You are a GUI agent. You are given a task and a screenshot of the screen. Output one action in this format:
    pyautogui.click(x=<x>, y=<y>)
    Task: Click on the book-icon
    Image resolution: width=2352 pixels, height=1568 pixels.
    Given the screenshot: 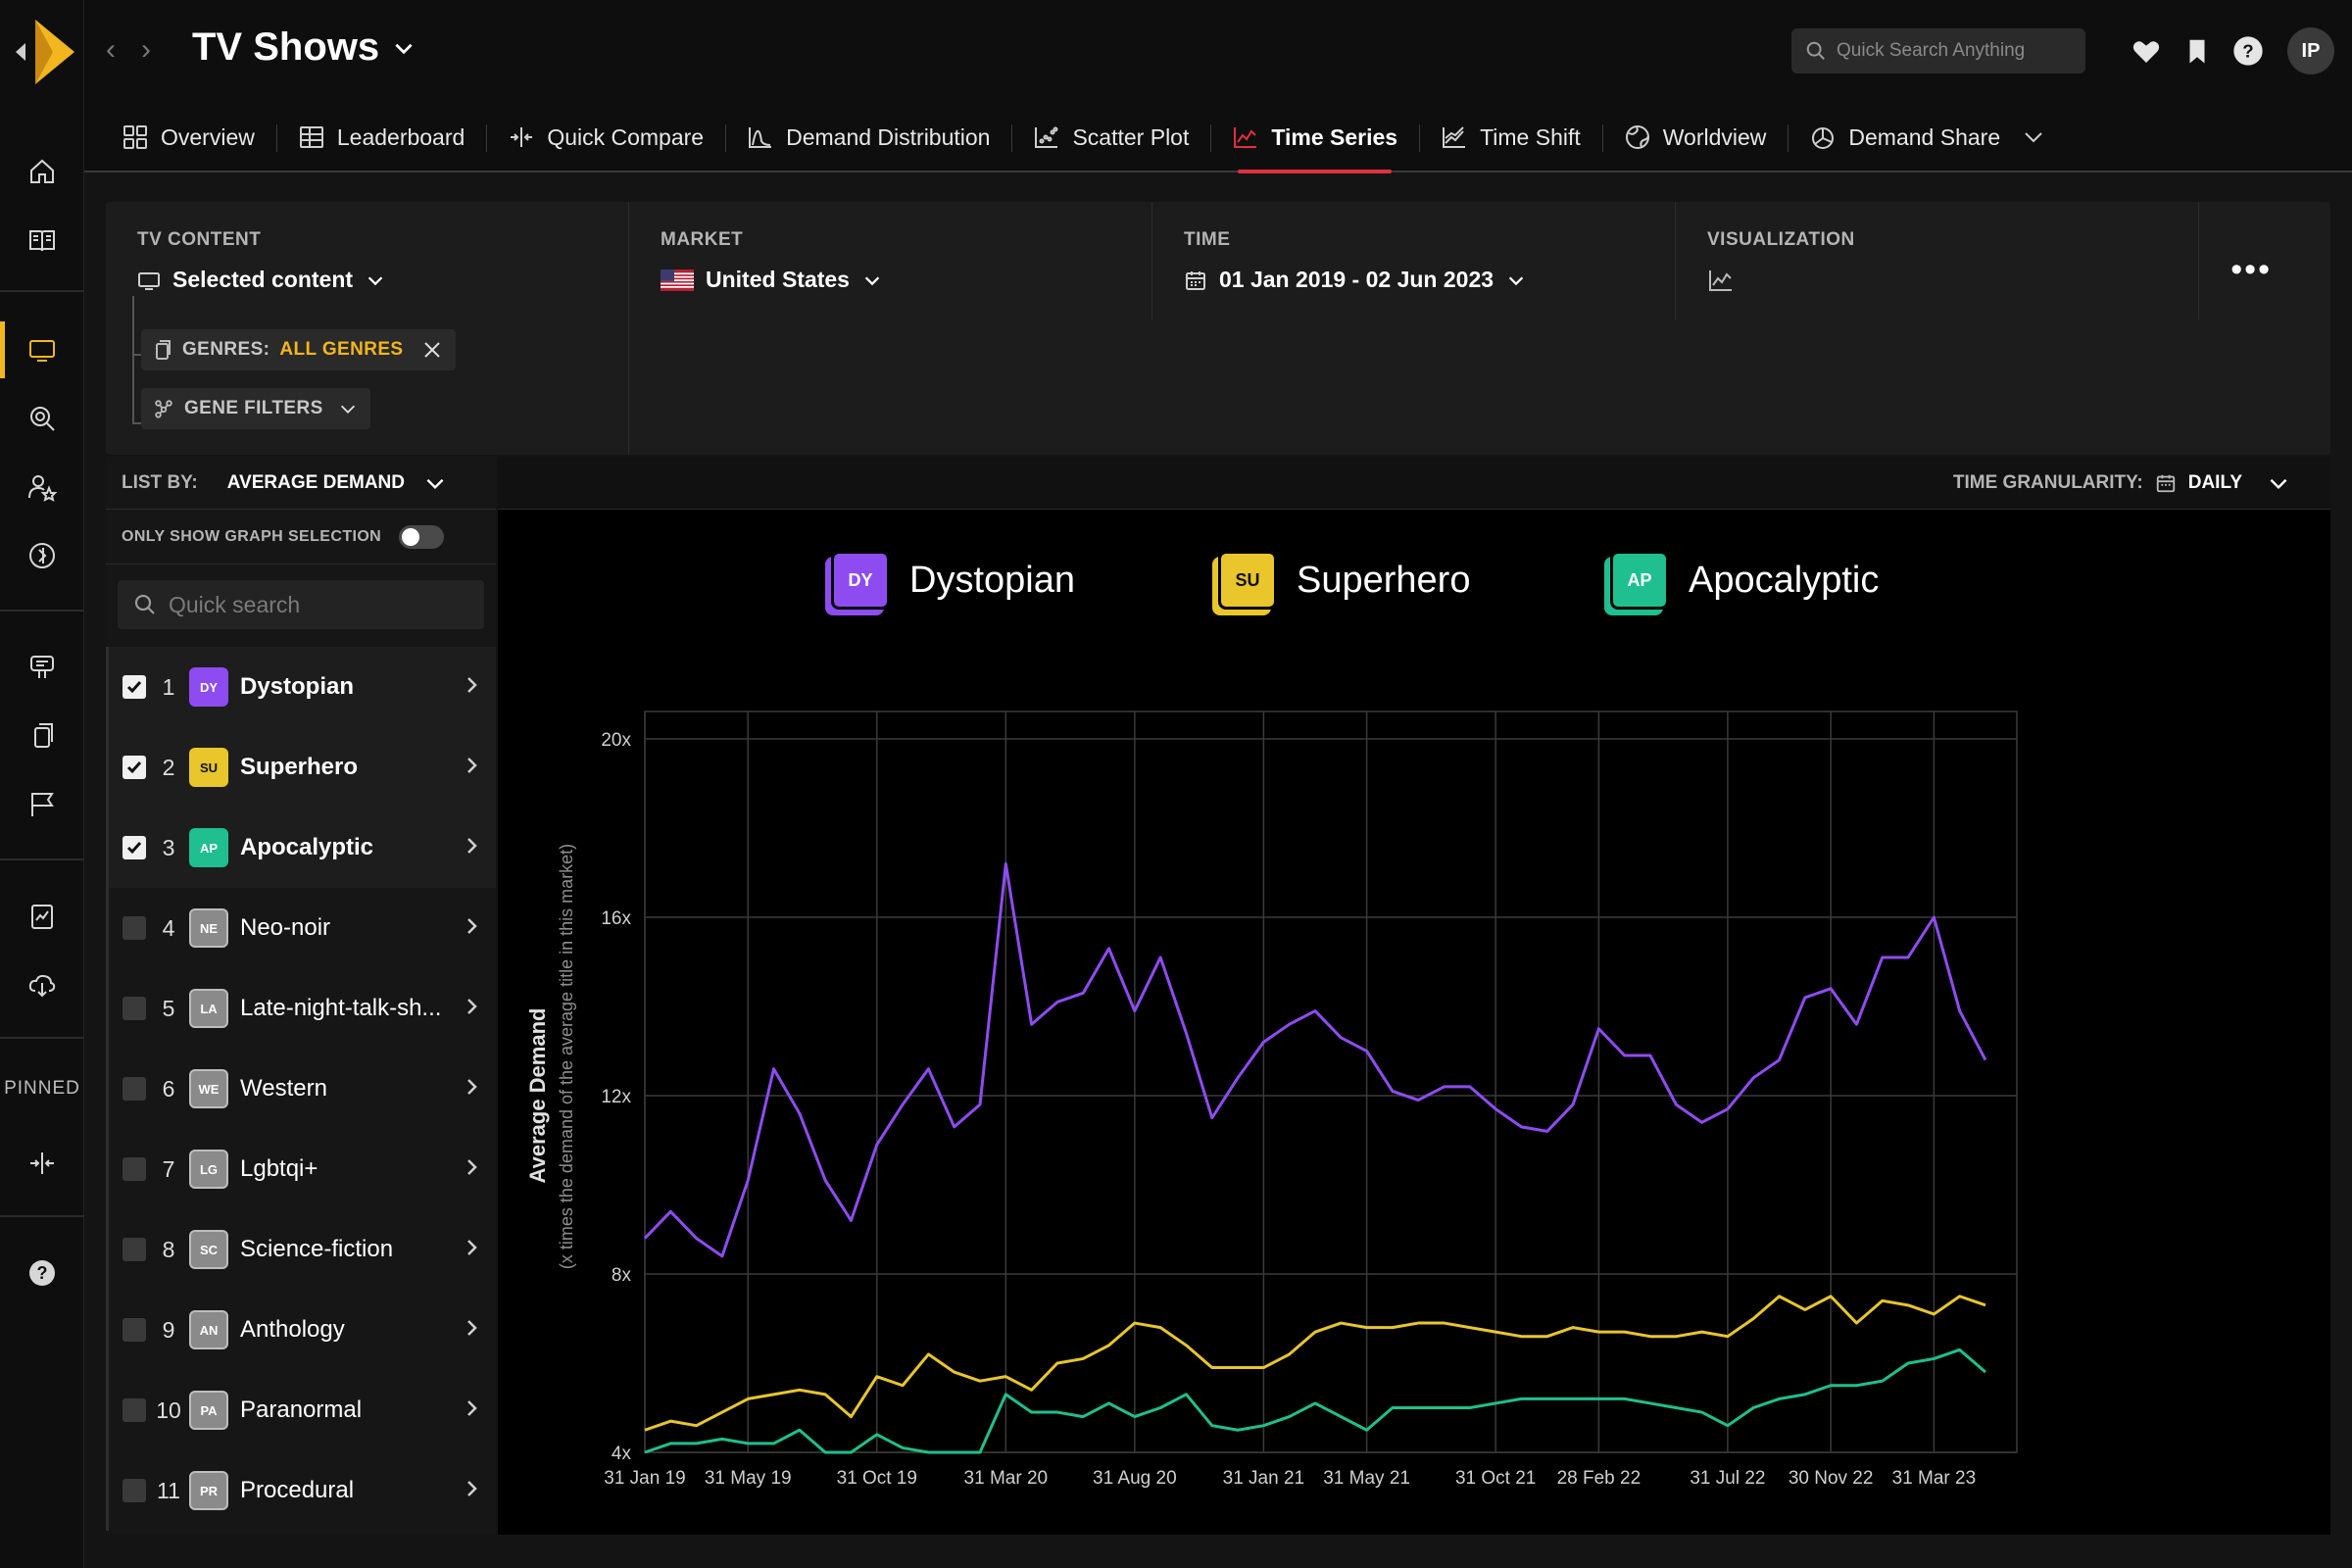 What is the action you would take?
    pyautogui.click(x=42, y=240)
    